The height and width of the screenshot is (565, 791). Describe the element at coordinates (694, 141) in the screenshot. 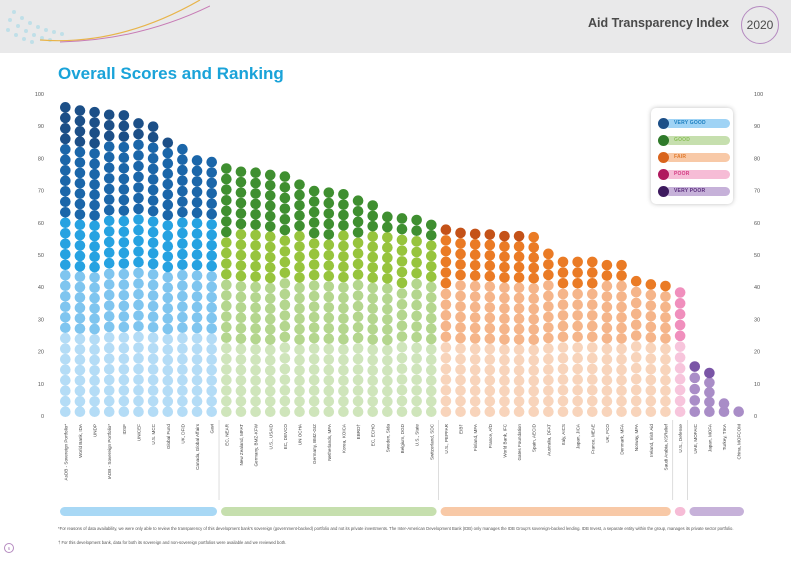

I see `legend-item: GOOD` at that location.